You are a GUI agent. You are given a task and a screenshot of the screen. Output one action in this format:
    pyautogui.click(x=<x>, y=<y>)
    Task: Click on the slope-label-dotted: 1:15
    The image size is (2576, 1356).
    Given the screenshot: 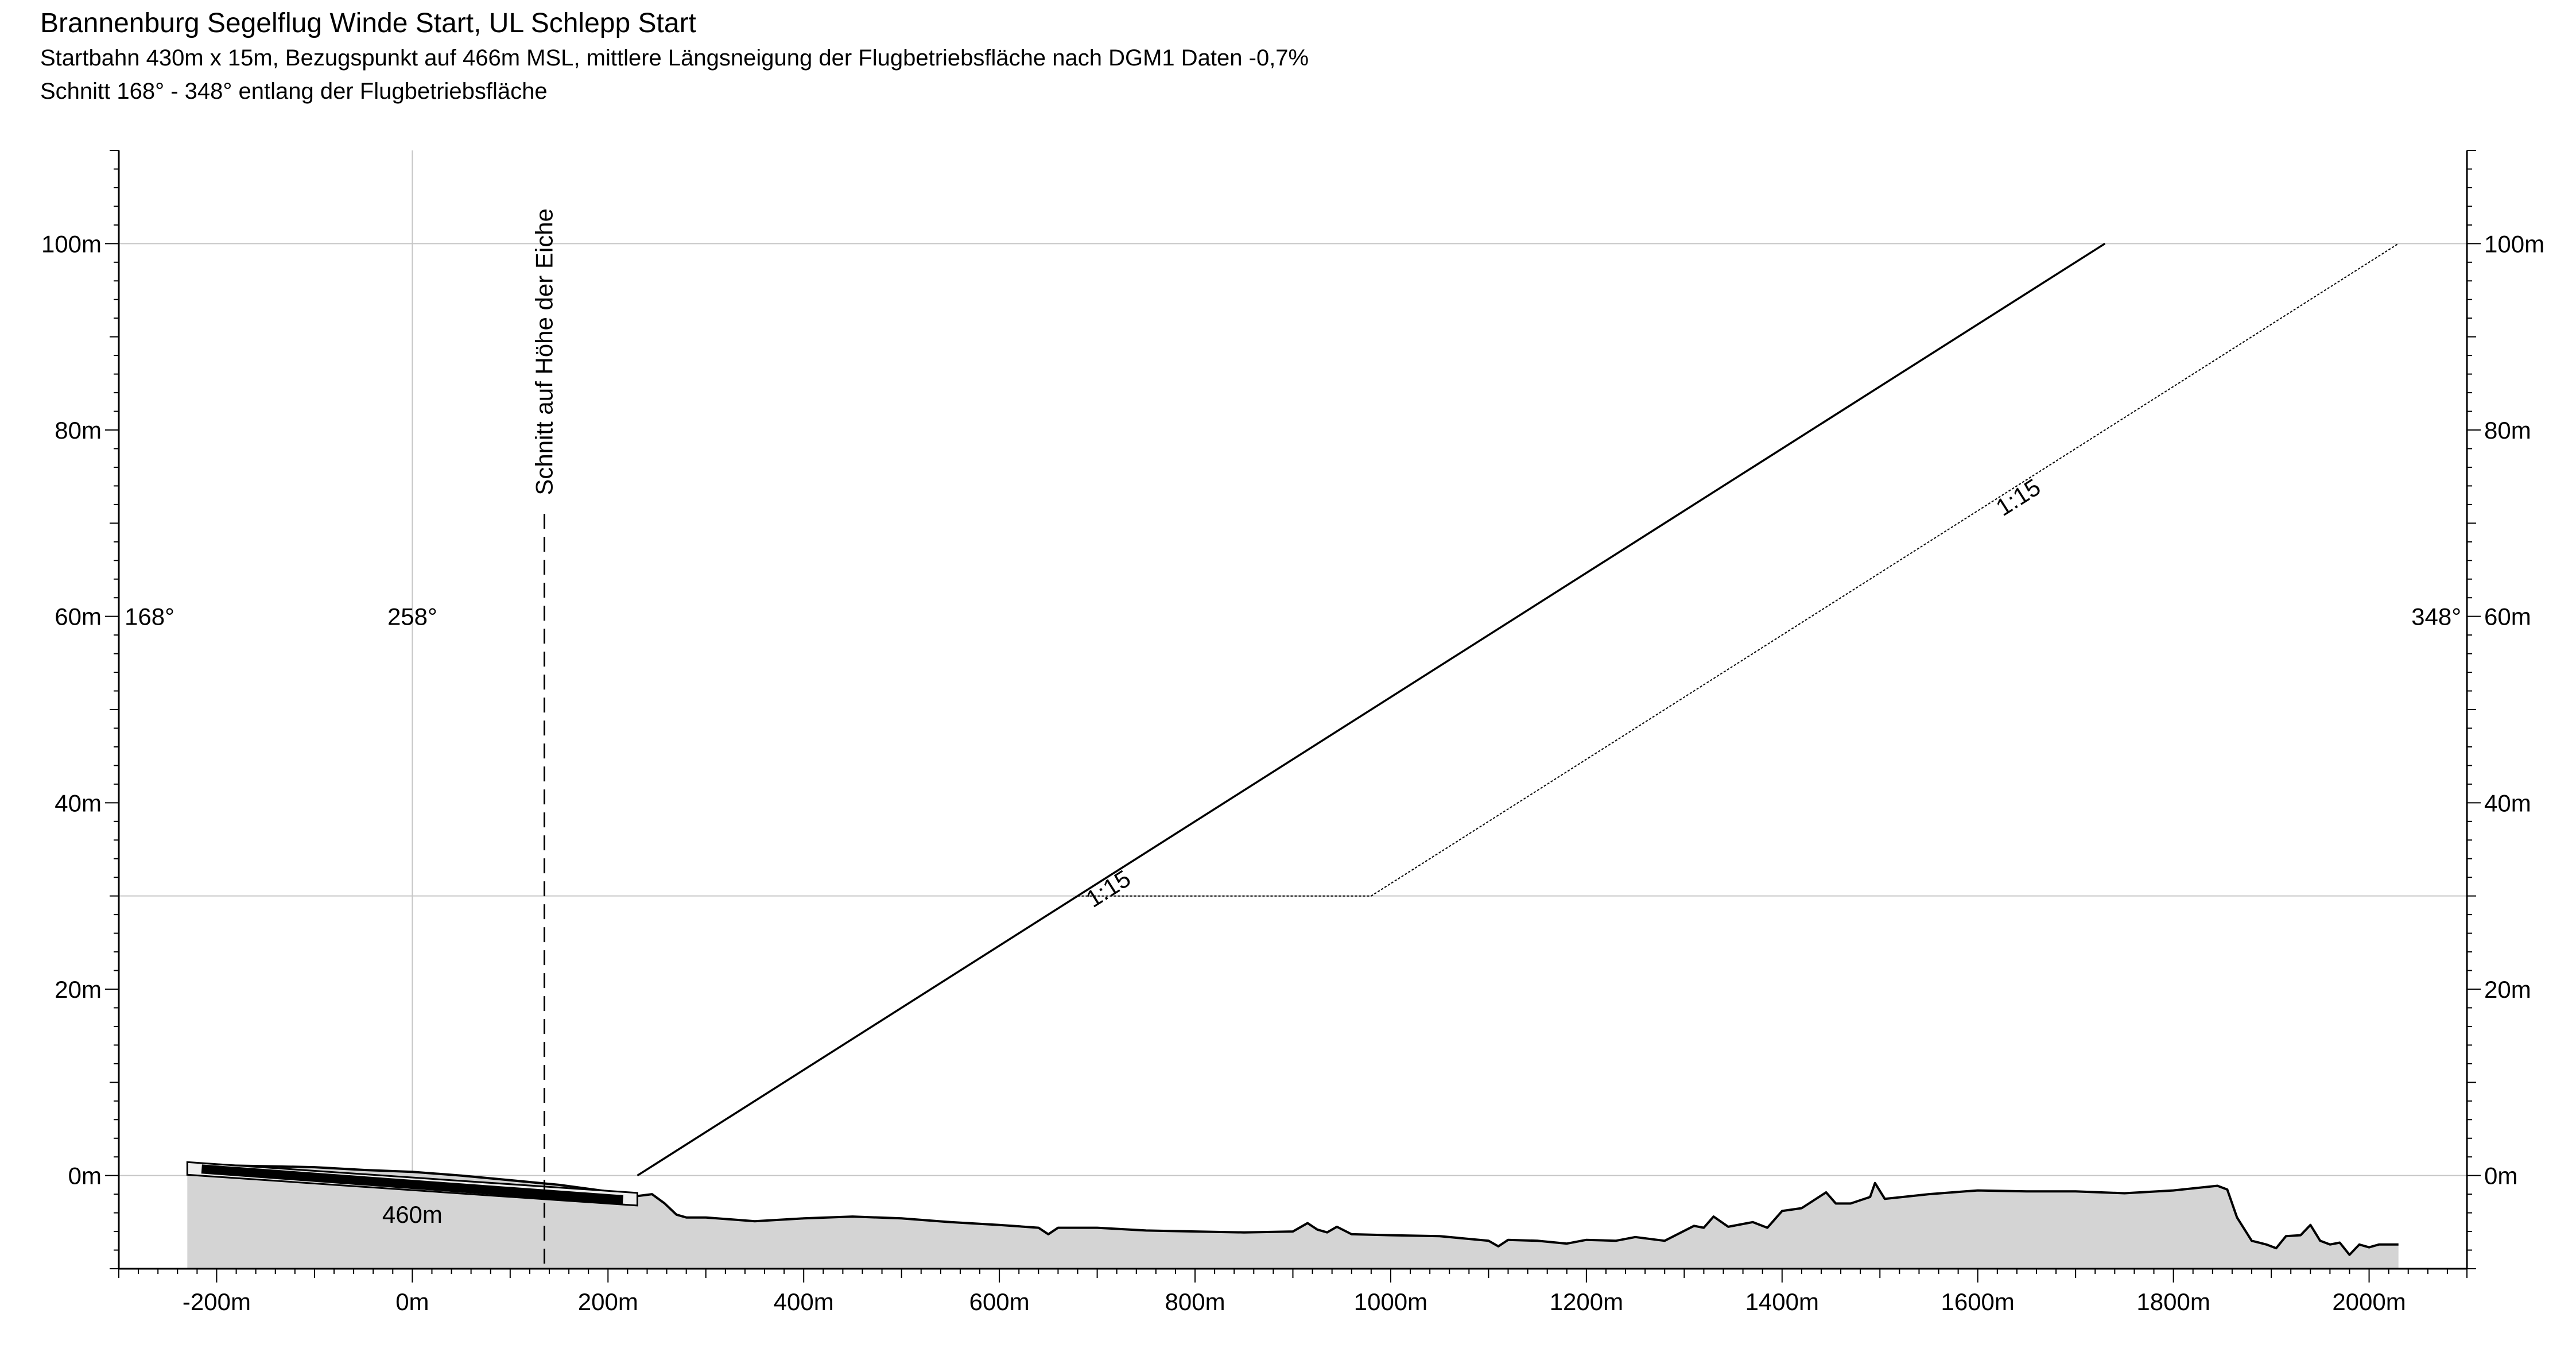 What is the action you would take?
    pyautogui.click(x=2018, y=497)
    